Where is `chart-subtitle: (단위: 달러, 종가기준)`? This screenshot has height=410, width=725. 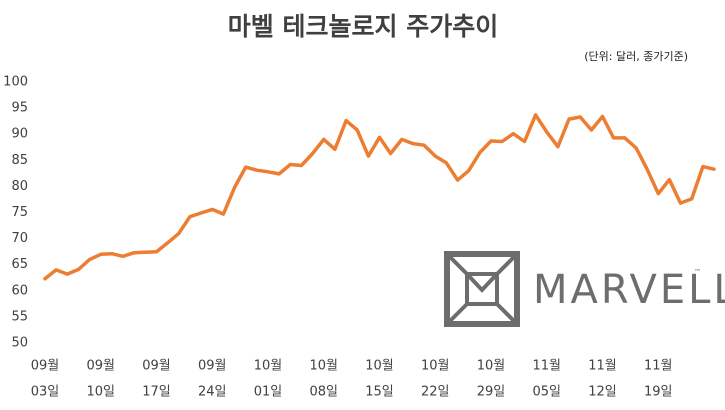
chart-subtitle: (단위: 달러, 종가기준) is located at coordinates (636, 56).